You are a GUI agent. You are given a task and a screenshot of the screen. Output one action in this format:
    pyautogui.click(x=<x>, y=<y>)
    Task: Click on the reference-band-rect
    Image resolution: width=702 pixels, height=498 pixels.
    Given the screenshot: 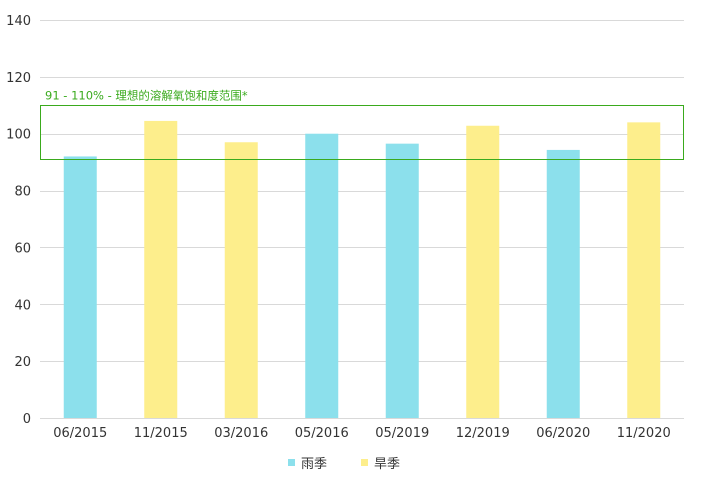 What is the action you would take?
    pyautogui.click(x=362, y=132)
    